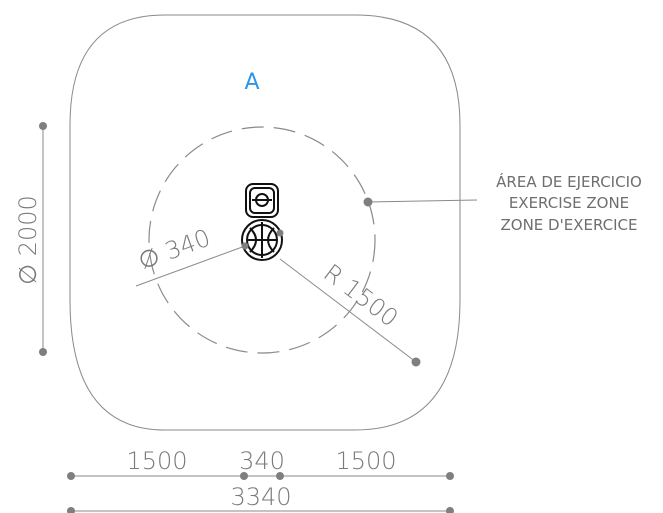 This screenshot has height=513, width=663. What do you see at coordinates (420, 202) in the screenshot?
I see `zone-label-leader` at bounding box center [420, 202].